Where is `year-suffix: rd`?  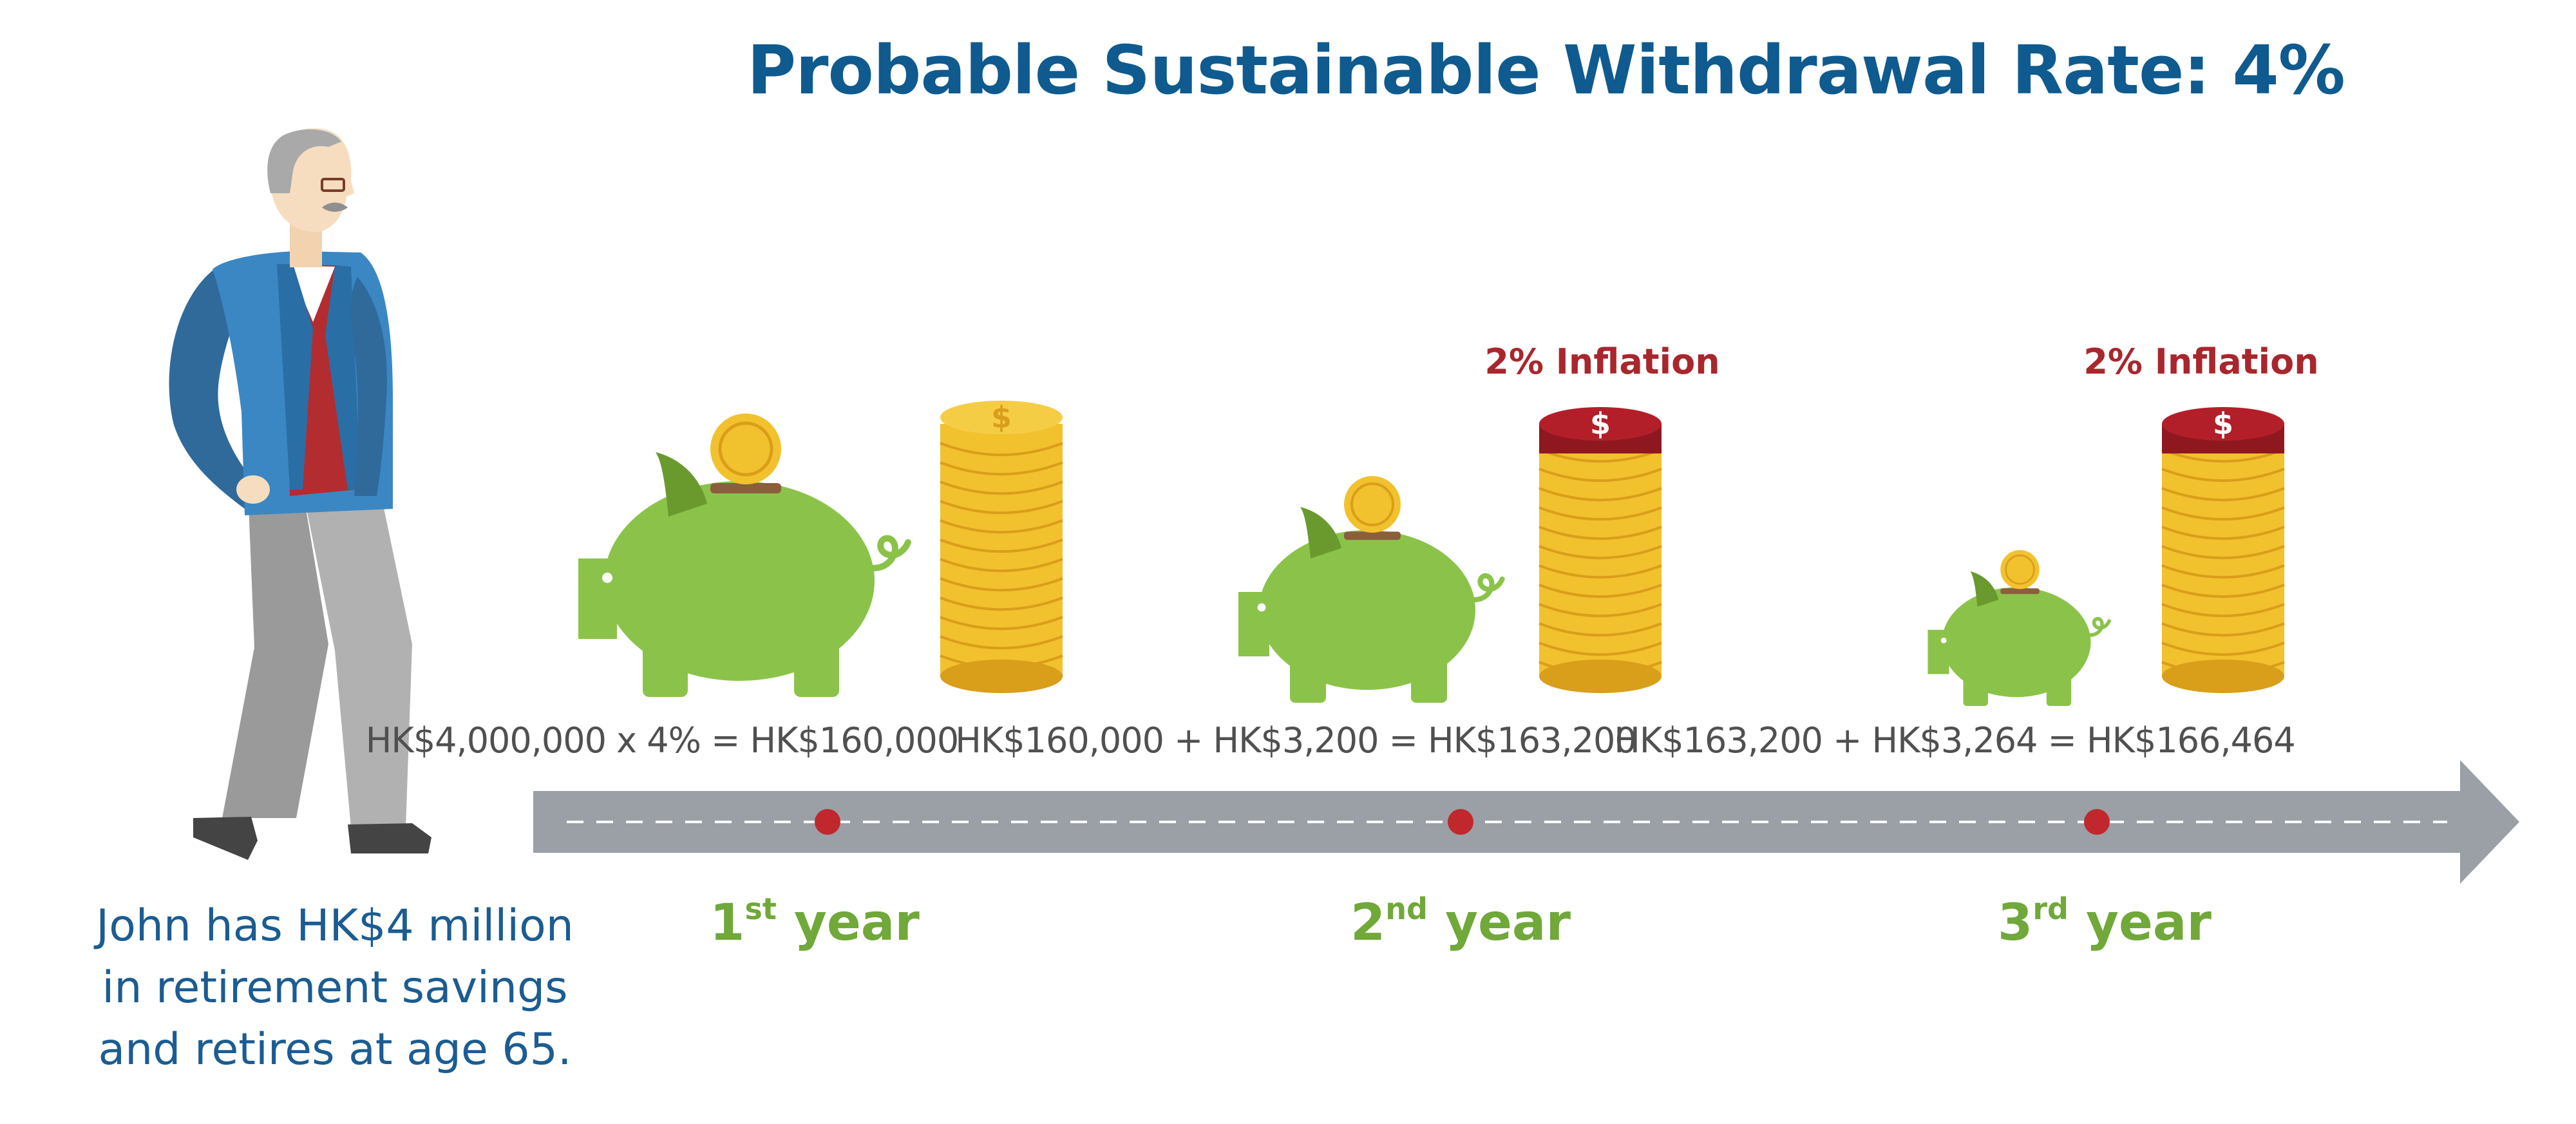 year-suffix: rd is located at coordinates (2050, 908).